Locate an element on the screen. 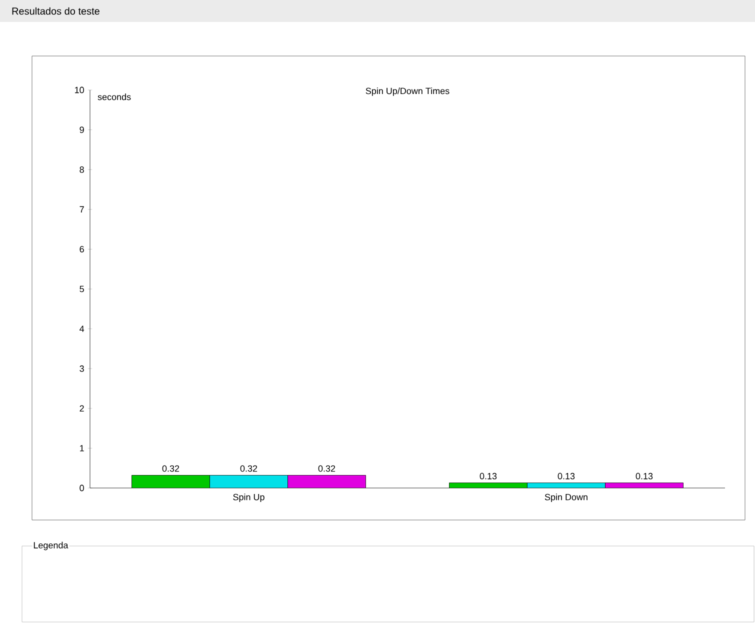 The width and height of the screenshot is (755, 632). chart-title: Spin Up/Down Times is located at coordinates (408, 92).